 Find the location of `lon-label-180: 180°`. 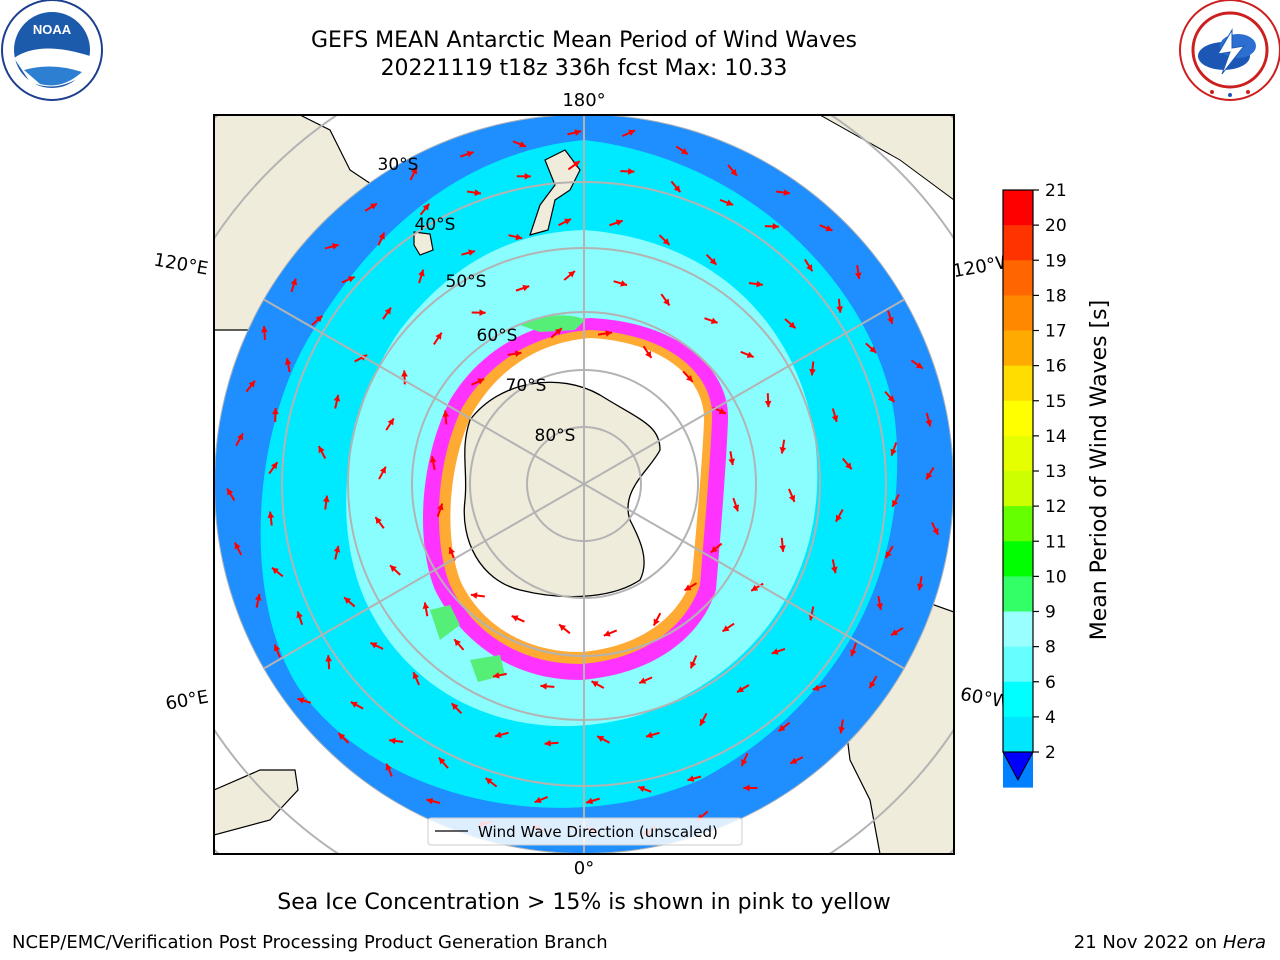

lon-label-180: 180° is located at coordinates (583, 100).